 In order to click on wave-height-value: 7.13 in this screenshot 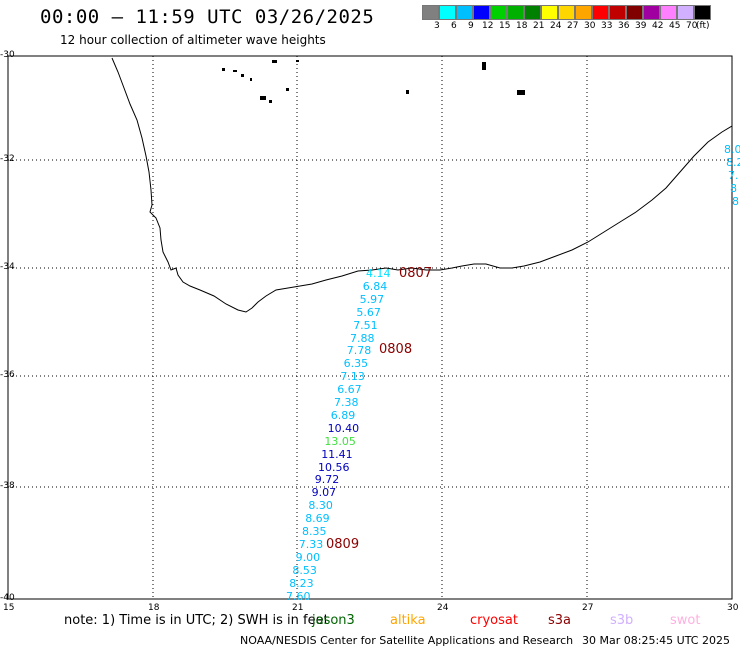, I will do `click(352, 377)`.